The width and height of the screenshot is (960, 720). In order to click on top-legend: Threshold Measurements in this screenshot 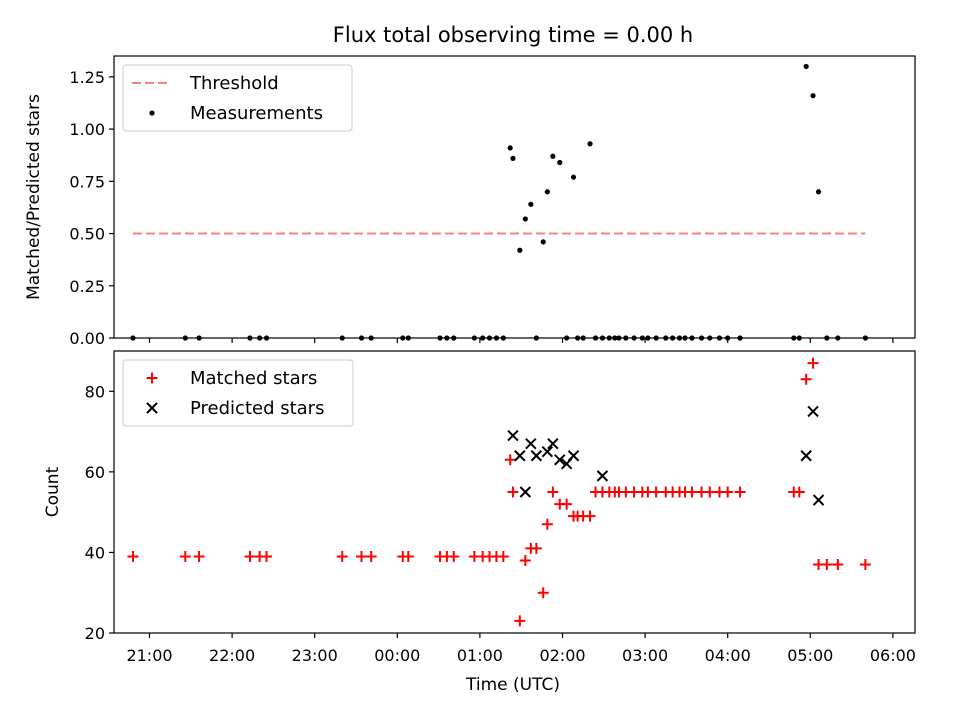, I will do `click(237, 98)`.